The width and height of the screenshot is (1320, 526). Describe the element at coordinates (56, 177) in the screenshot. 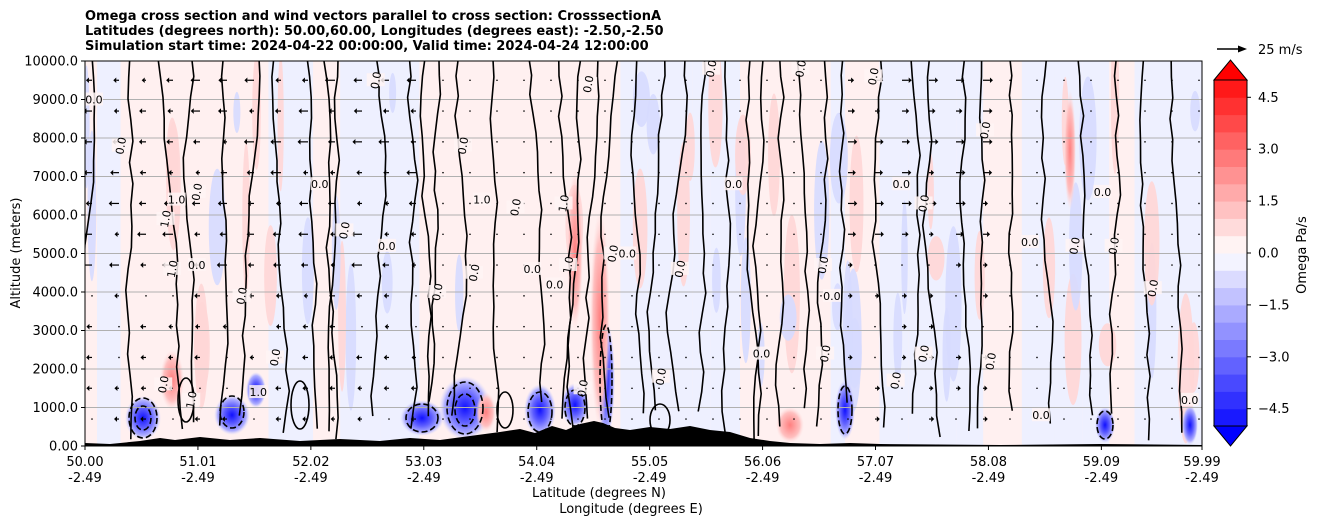

I see `y-tick-label: 7000.0` at that location.